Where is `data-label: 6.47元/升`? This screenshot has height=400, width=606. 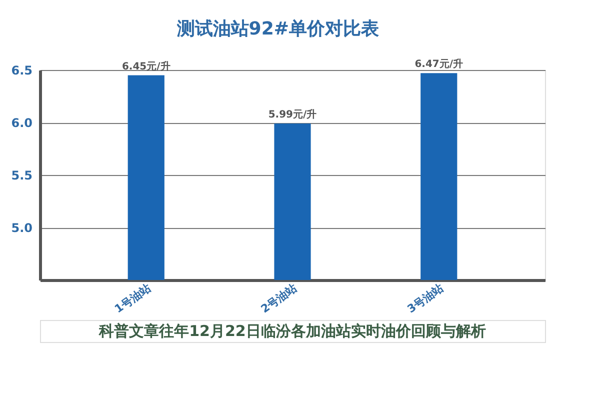 data-label: 6.47元/升 is located at coordinates (439, 64).